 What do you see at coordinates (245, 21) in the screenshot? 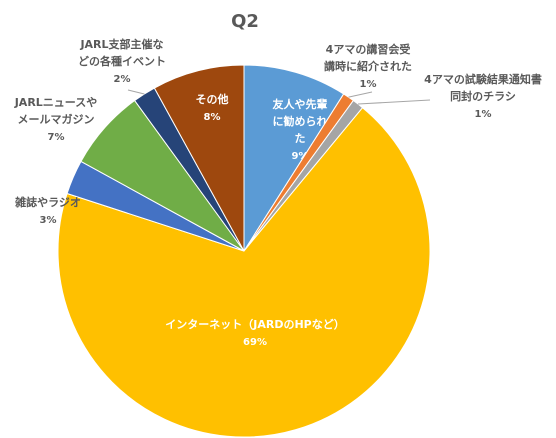
I see `chart-title: Q2` at bounding box center [245, 21].